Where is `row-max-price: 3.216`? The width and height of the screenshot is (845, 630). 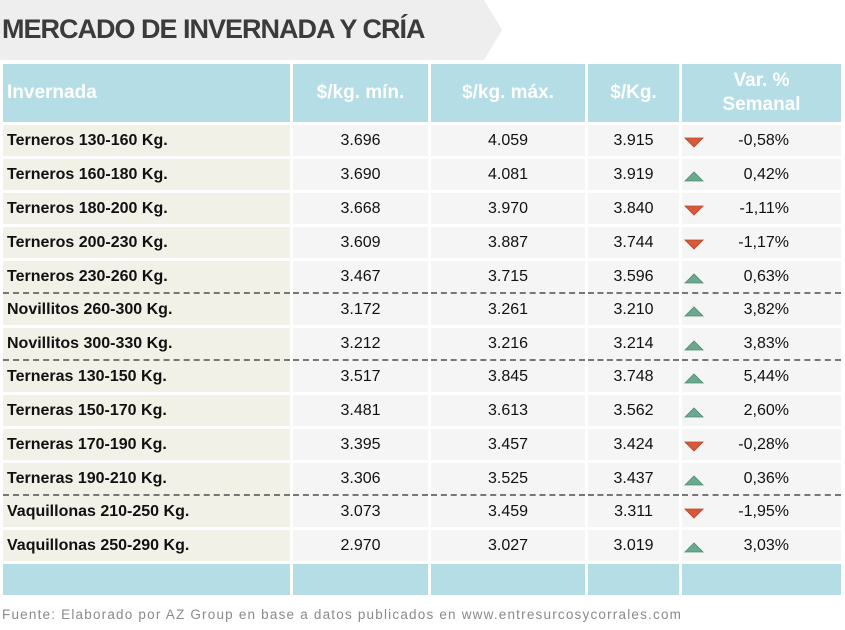 row-max-price: 3.216 is located at coordinates (508, 344).